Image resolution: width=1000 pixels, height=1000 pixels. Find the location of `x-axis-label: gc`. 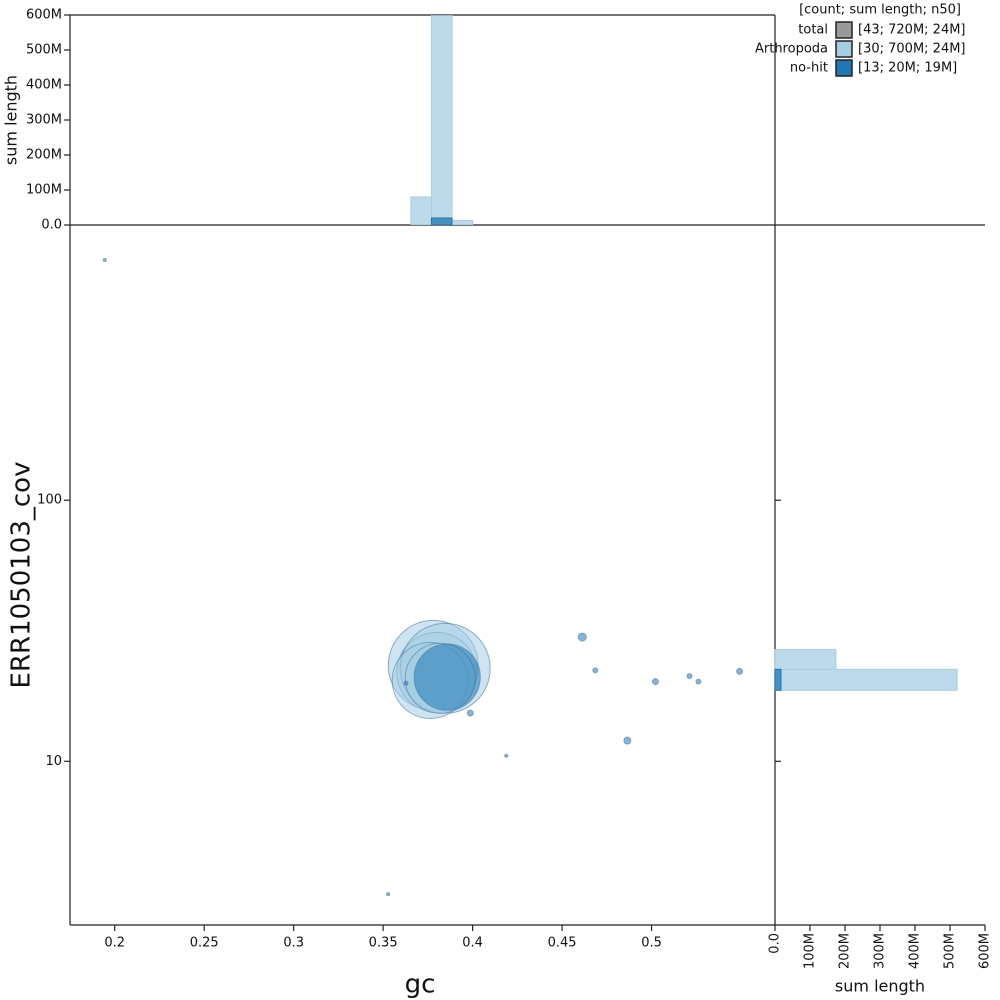

x-axis-label: gc is located at coordinates (420, 985).